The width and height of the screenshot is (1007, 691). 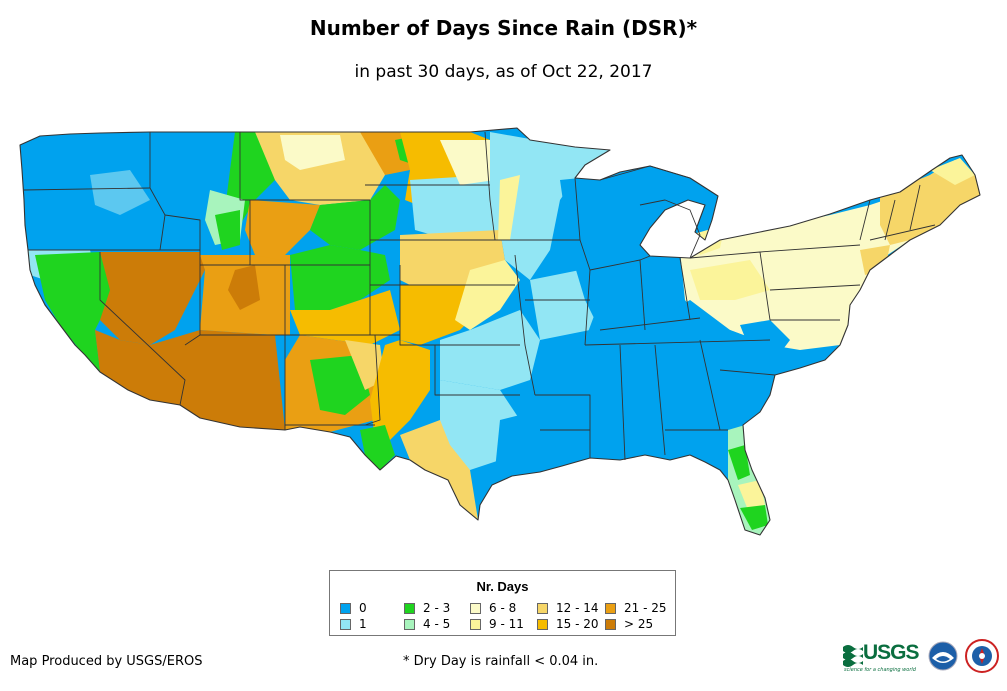 What do you see at coordinates (639, 624) in the screenshot?
I see `legend-label: > 25` at bounding box center [639, 624].